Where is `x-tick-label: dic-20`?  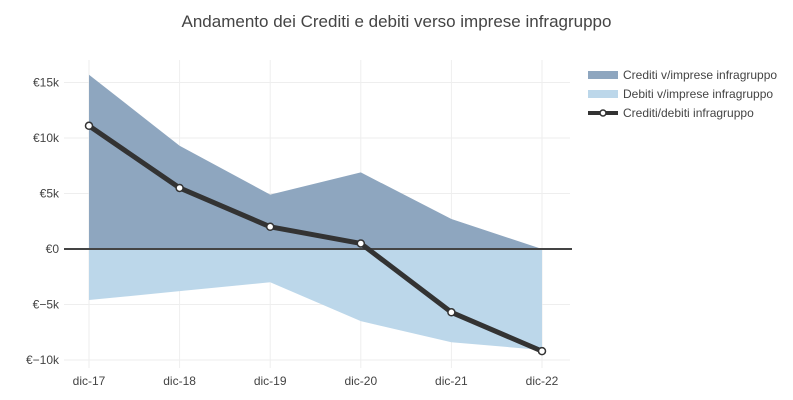 x-tick-label: dic-20 is located at coordinates (360, 381).